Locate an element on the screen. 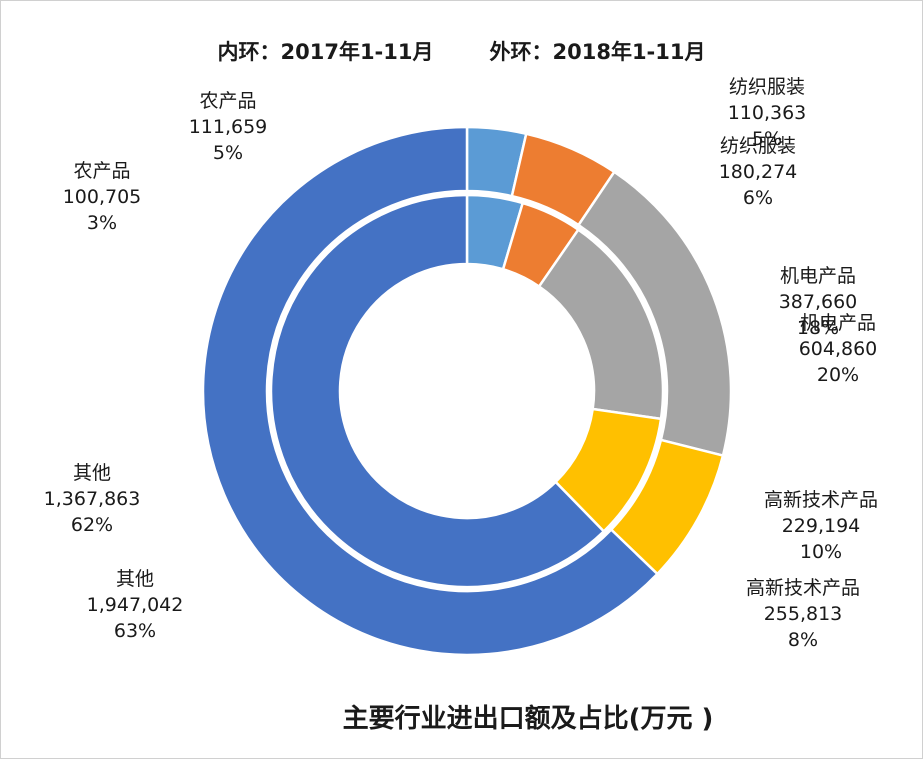 The height and width of the screenshot is (759, 923). label-percent: 62% is located at coordinates (92, 525).